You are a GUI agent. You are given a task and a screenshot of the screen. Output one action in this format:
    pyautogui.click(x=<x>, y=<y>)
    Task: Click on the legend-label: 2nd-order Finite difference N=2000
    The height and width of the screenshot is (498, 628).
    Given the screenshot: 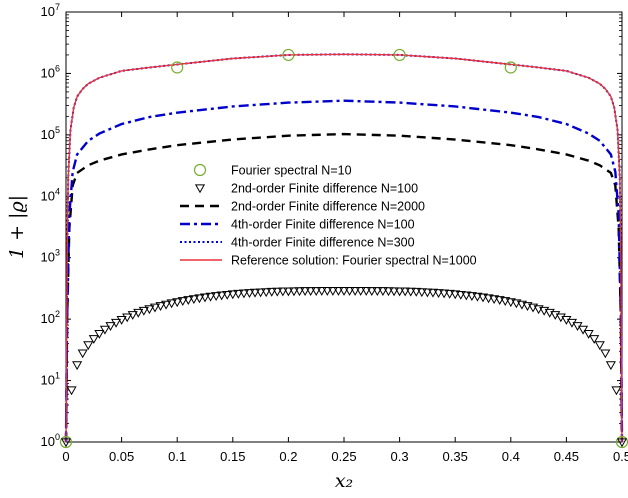 What is the action you would take?
    pyautogui.click(x=328, y=207)
    